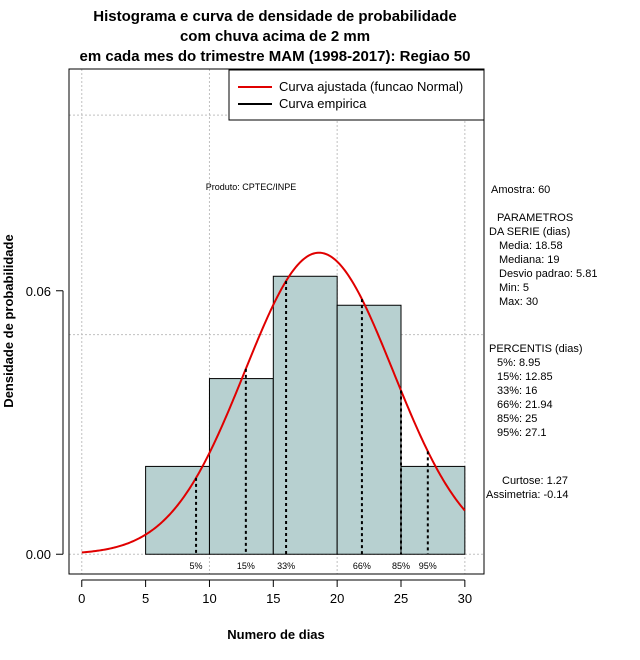 The image size is (640, 660). What do you see at coordinates (38, 554) in the screenshot?
I see `y-tick-label: 0.00` at bounding box center [38, 554].